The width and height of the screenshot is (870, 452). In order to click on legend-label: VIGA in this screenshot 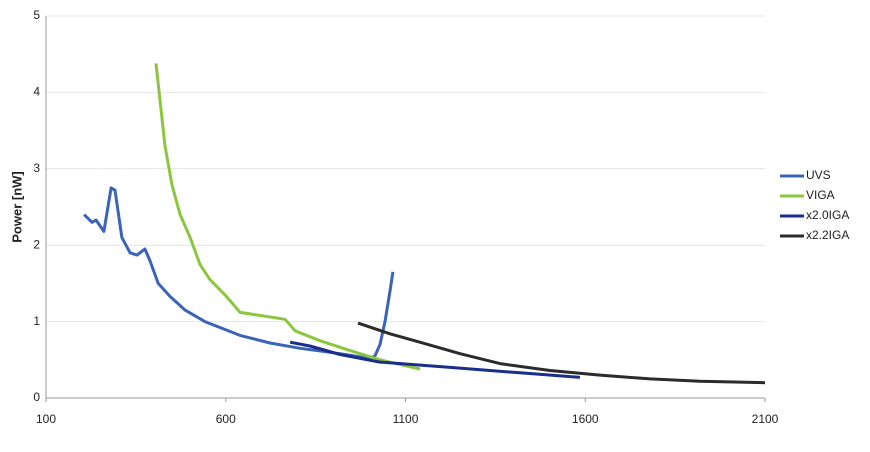, I will do `click(820, 195)`.